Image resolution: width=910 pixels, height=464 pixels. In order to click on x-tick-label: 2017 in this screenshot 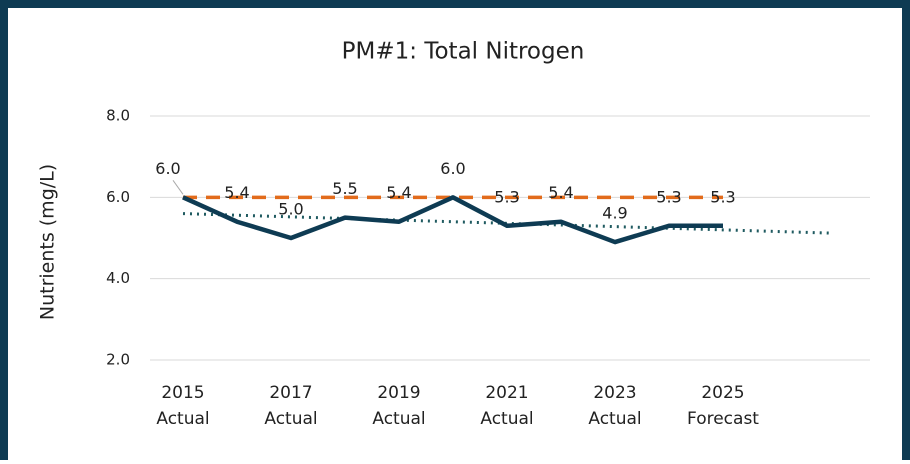, I will do `click(290, 393)`.